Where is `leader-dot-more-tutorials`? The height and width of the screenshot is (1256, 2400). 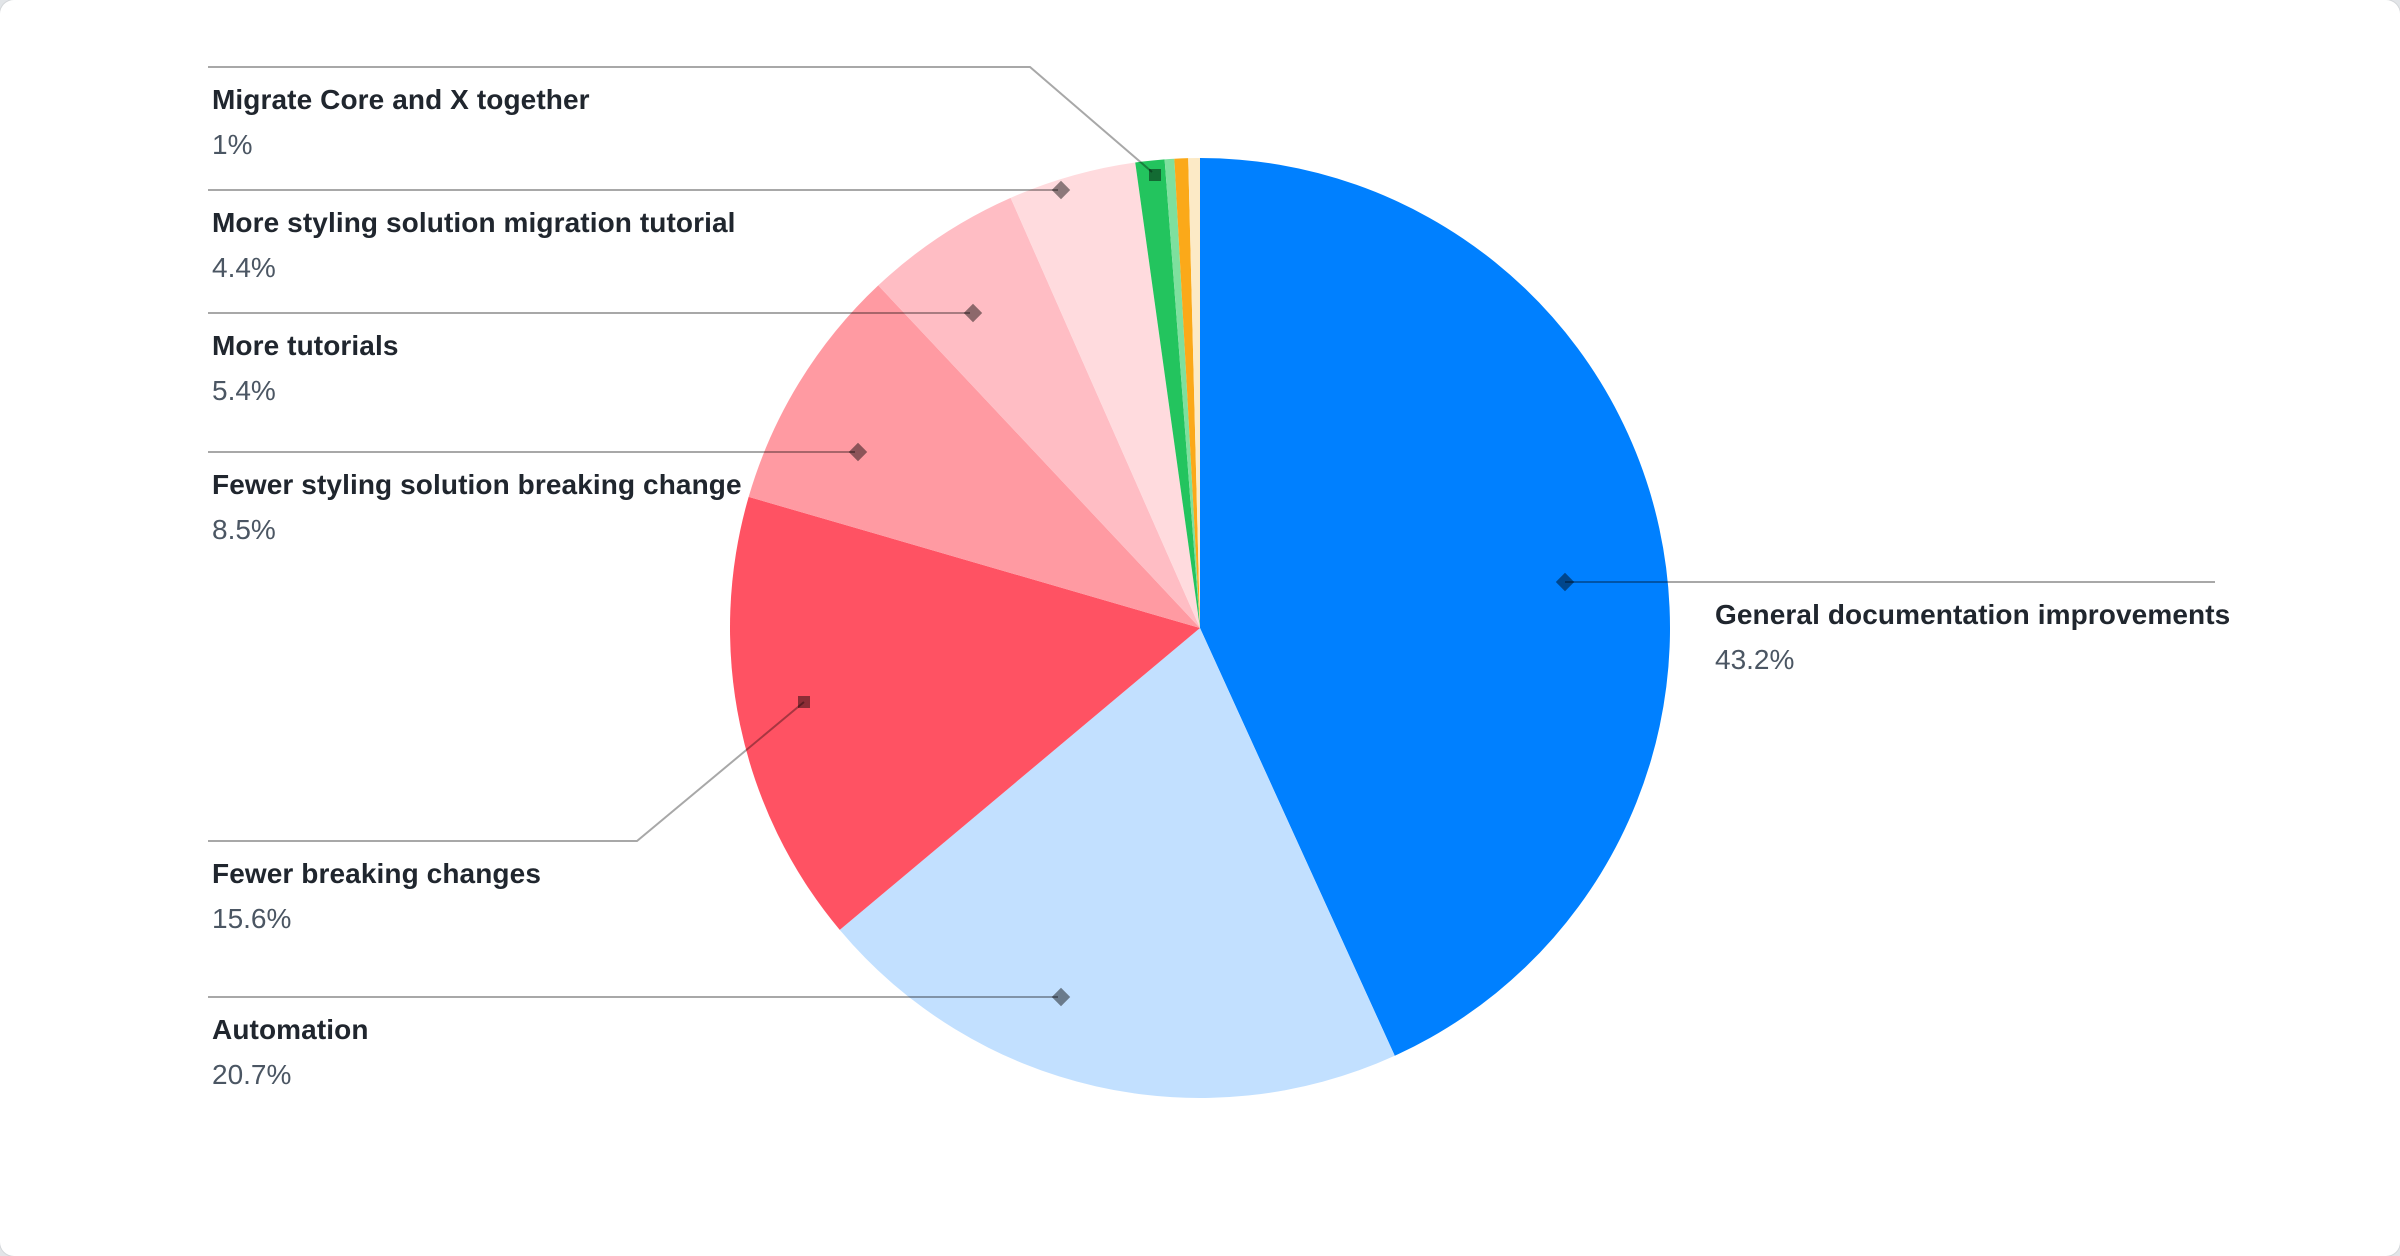
leader-dot-more-tutorials is located at coordinates (973, 313).